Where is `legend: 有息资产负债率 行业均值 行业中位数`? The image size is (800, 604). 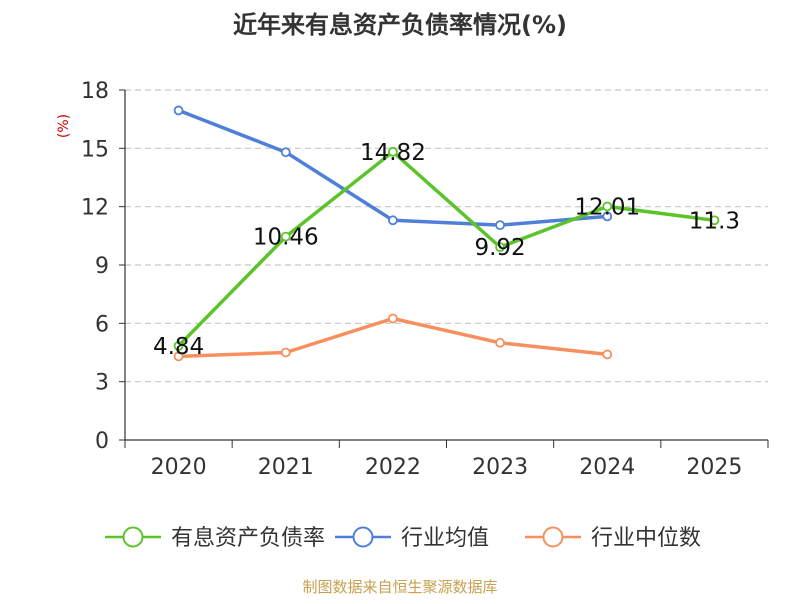
legend: 有息资产负债率 行业均值 行业中位数 is located at coordinates (403, 538).